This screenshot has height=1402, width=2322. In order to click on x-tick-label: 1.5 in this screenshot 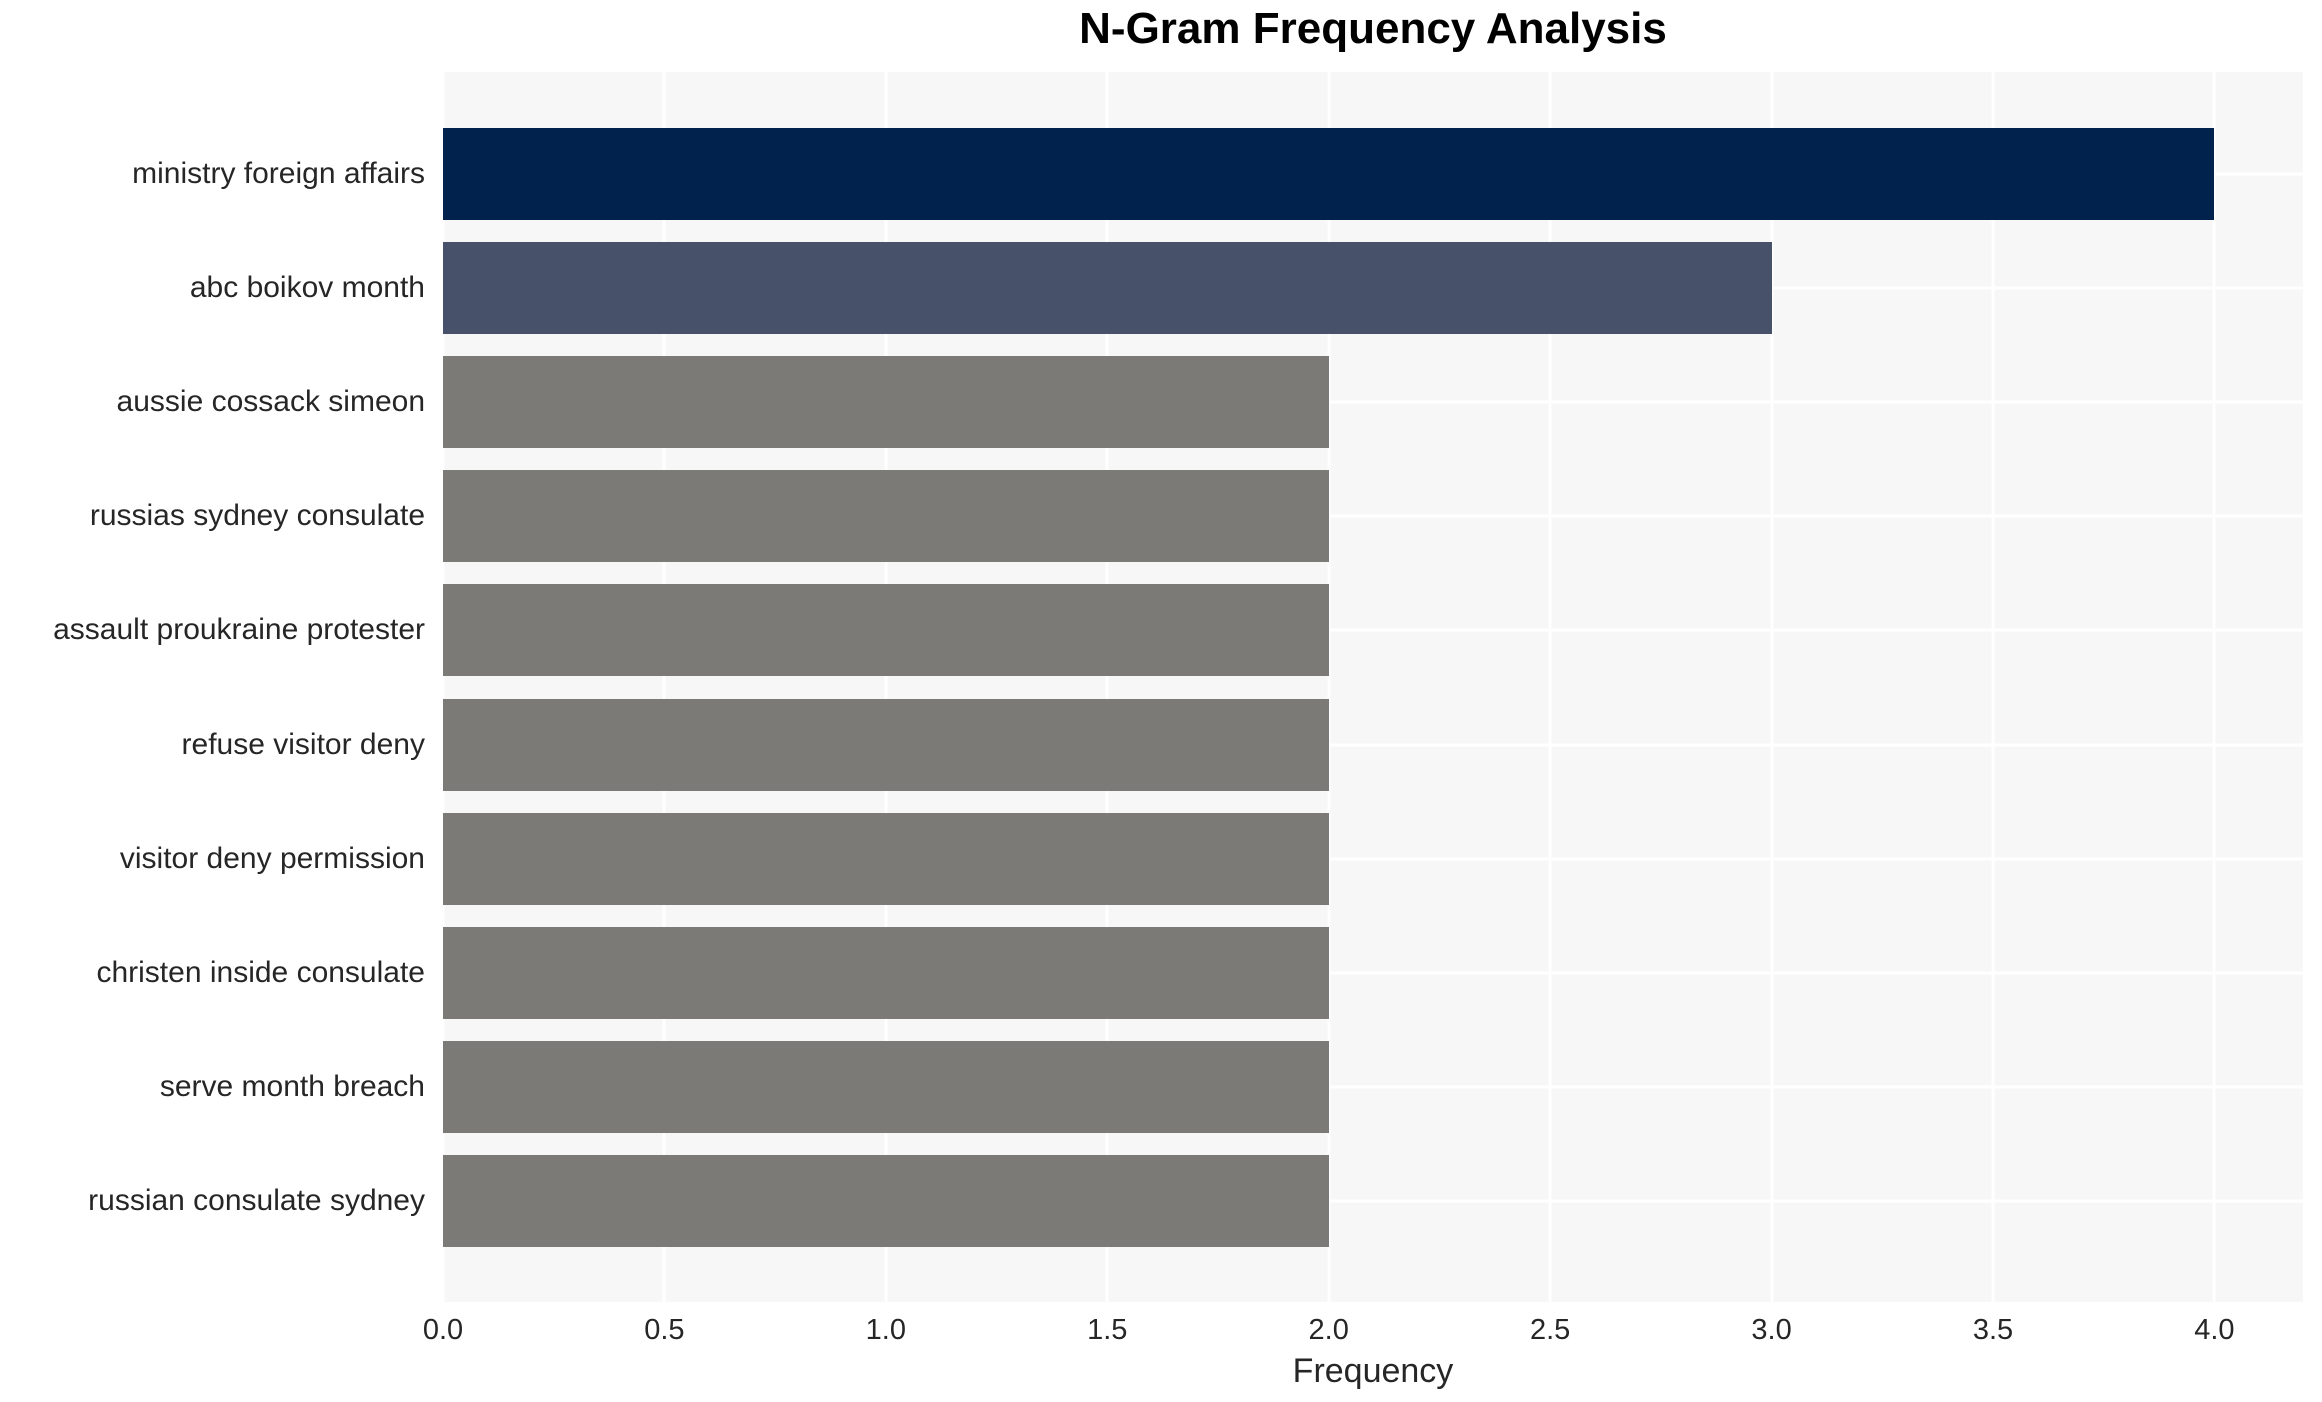, I will do `click(1107, 1330)`.